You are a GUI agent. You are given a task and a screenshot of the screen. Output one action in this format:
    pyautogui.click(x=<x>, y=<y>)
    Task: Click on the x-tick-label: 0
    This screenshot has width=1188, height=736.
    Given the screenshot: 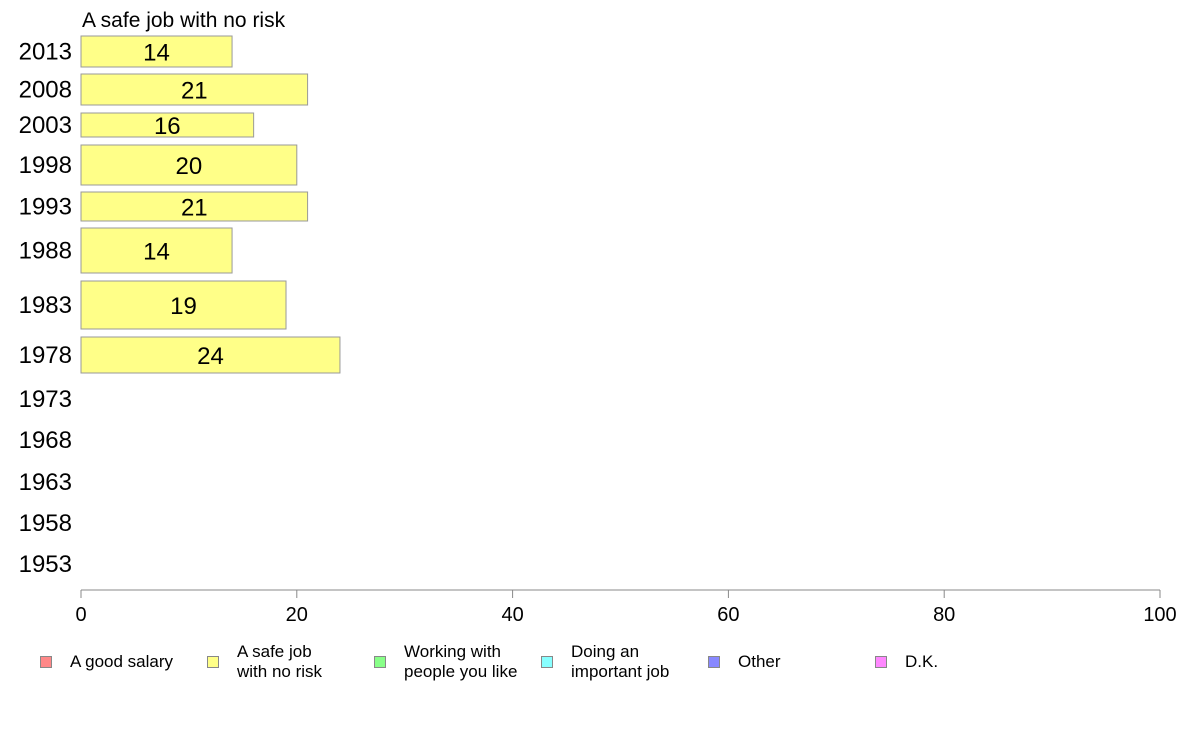 What is the action you would take?
    pyautogui.click(x=80, y=615)
    